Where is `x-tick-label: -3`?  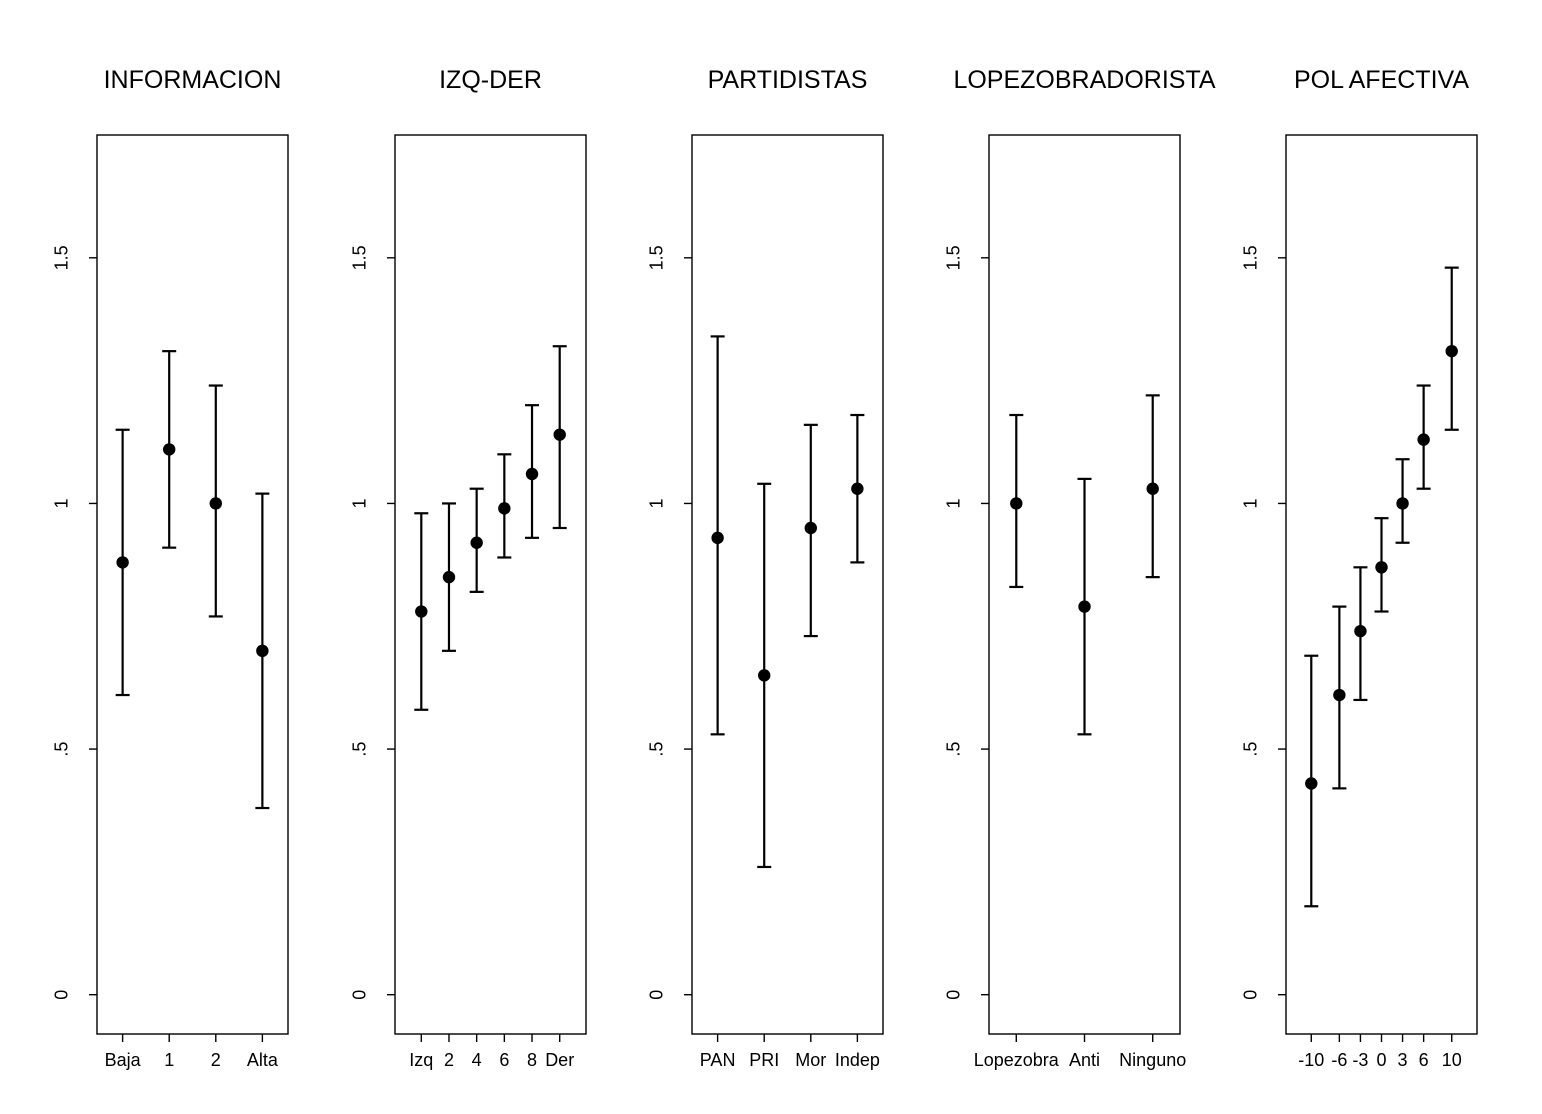 x-tick-label: -3 is located at coordinates (1360, 1060).